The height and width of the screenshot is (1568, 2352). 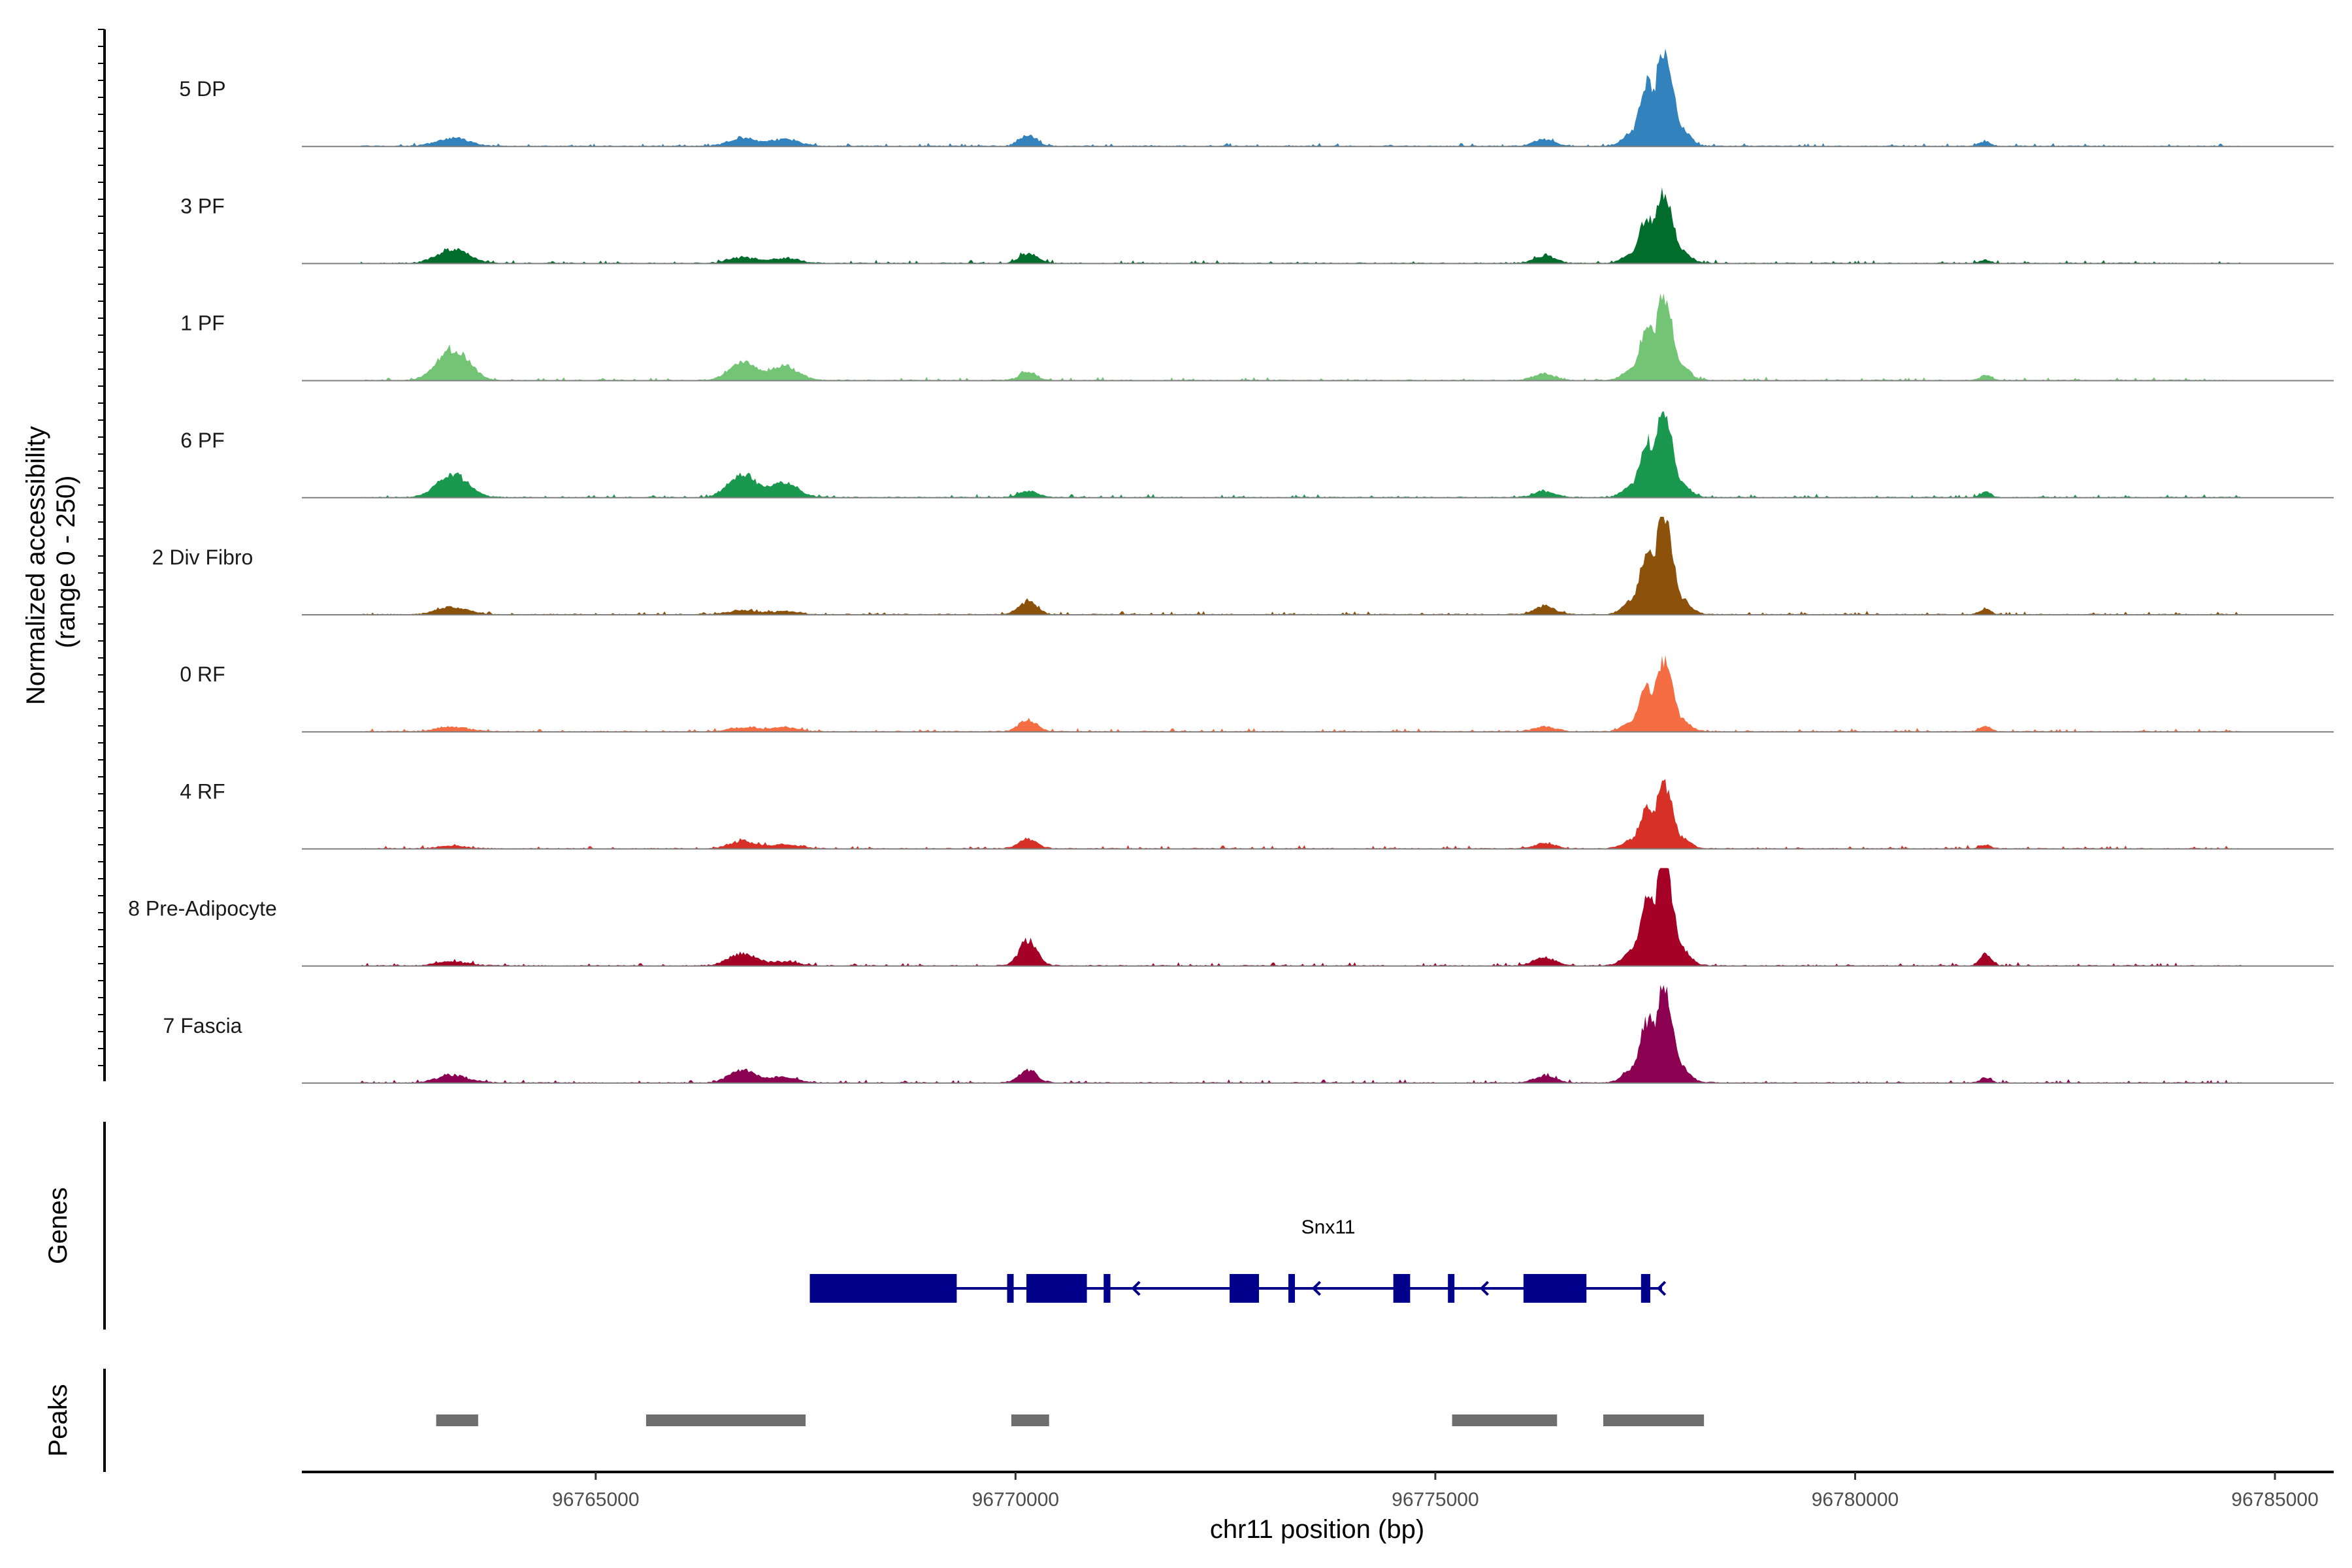 I want to click on track-1-pf: 1 PF, so click(x=1257, y=337).